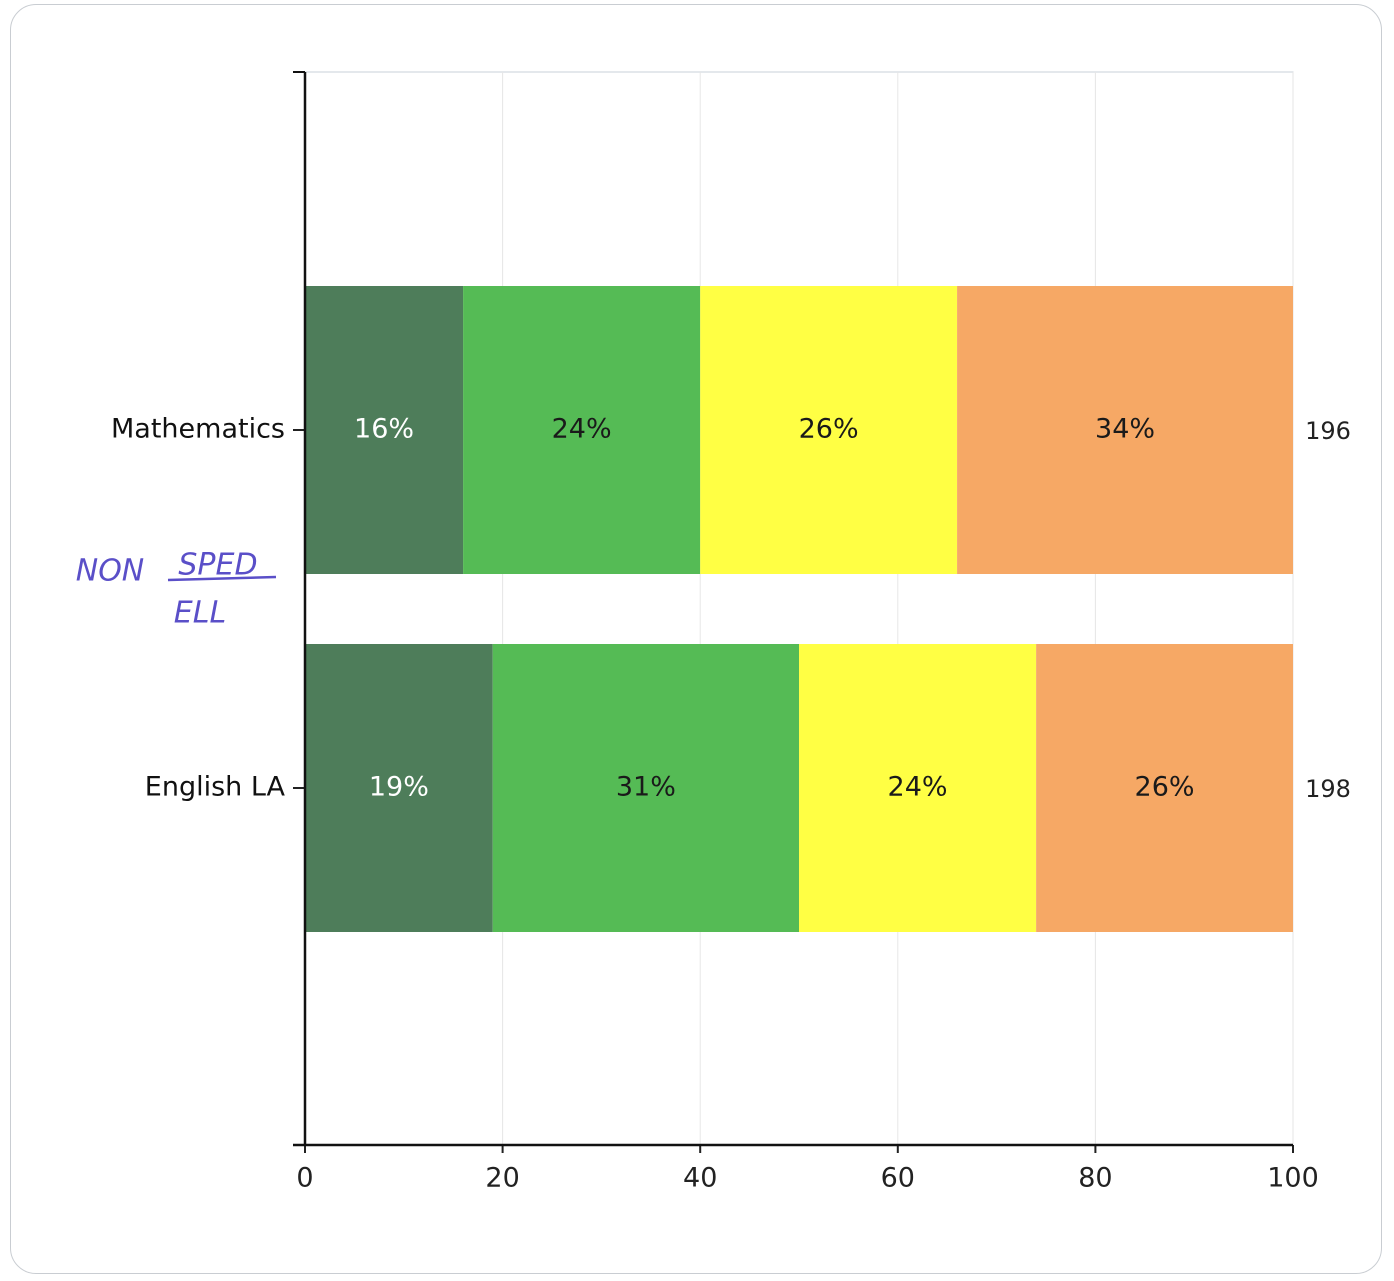  Describe the element at coordinates (1293, 1178) in the screenshot. I see `x-tick-label: 100` at that location.